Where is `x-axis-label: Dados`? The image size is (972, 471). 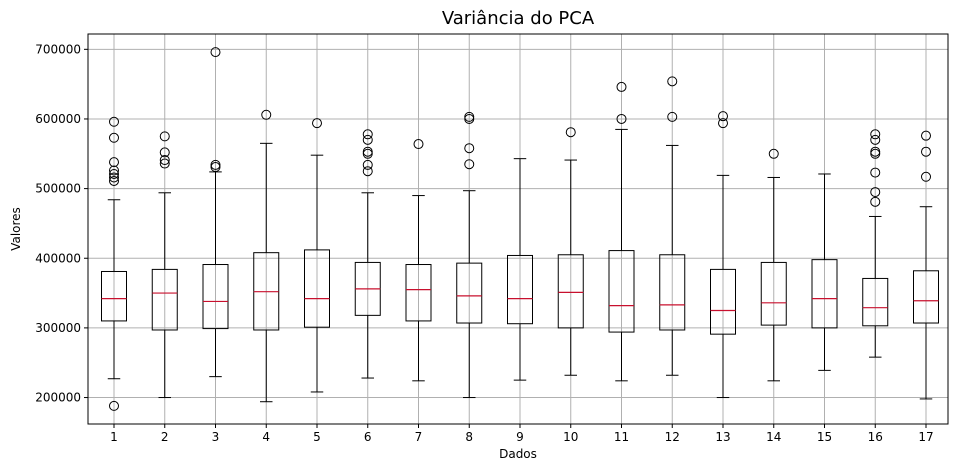
x-axis-label: Dados is located at coordinates (518, 454).